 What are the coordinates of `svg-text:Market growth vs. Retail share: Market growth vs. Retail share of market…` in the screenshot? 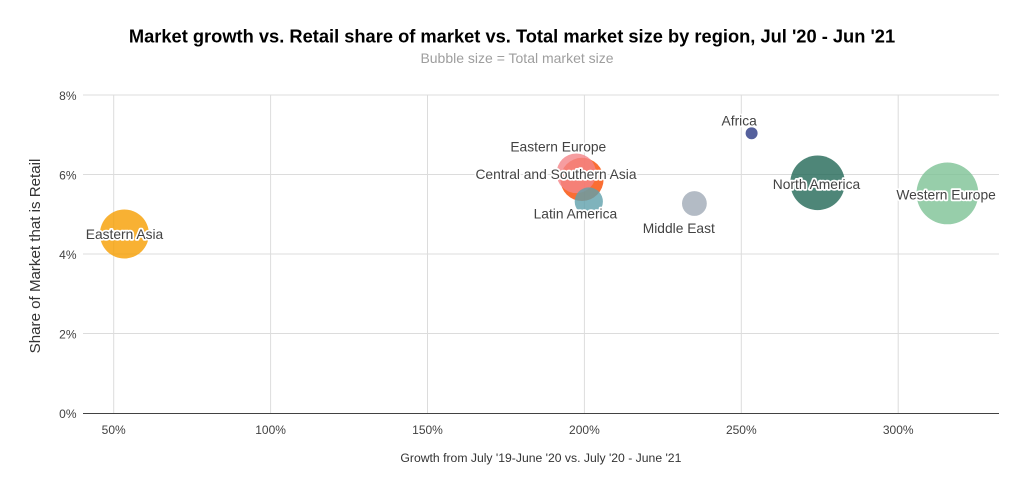 It's located at (512, 35).